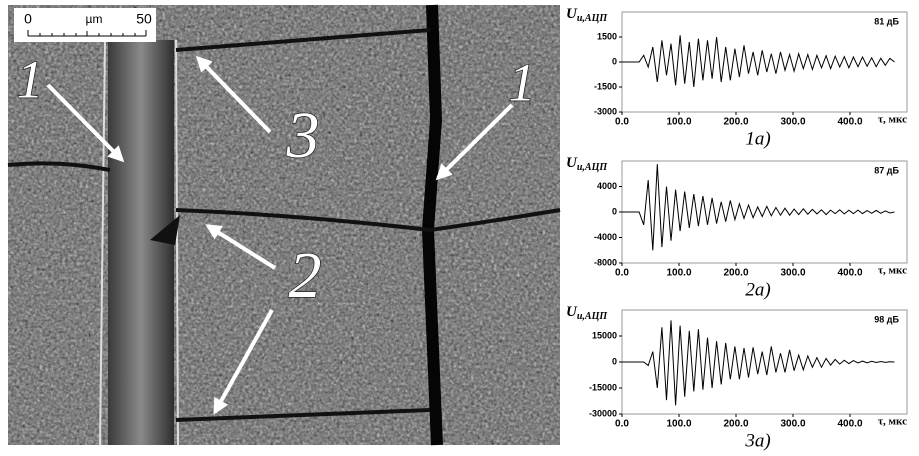  I want to click on y-tick-label: -30000, so click(603, 413).